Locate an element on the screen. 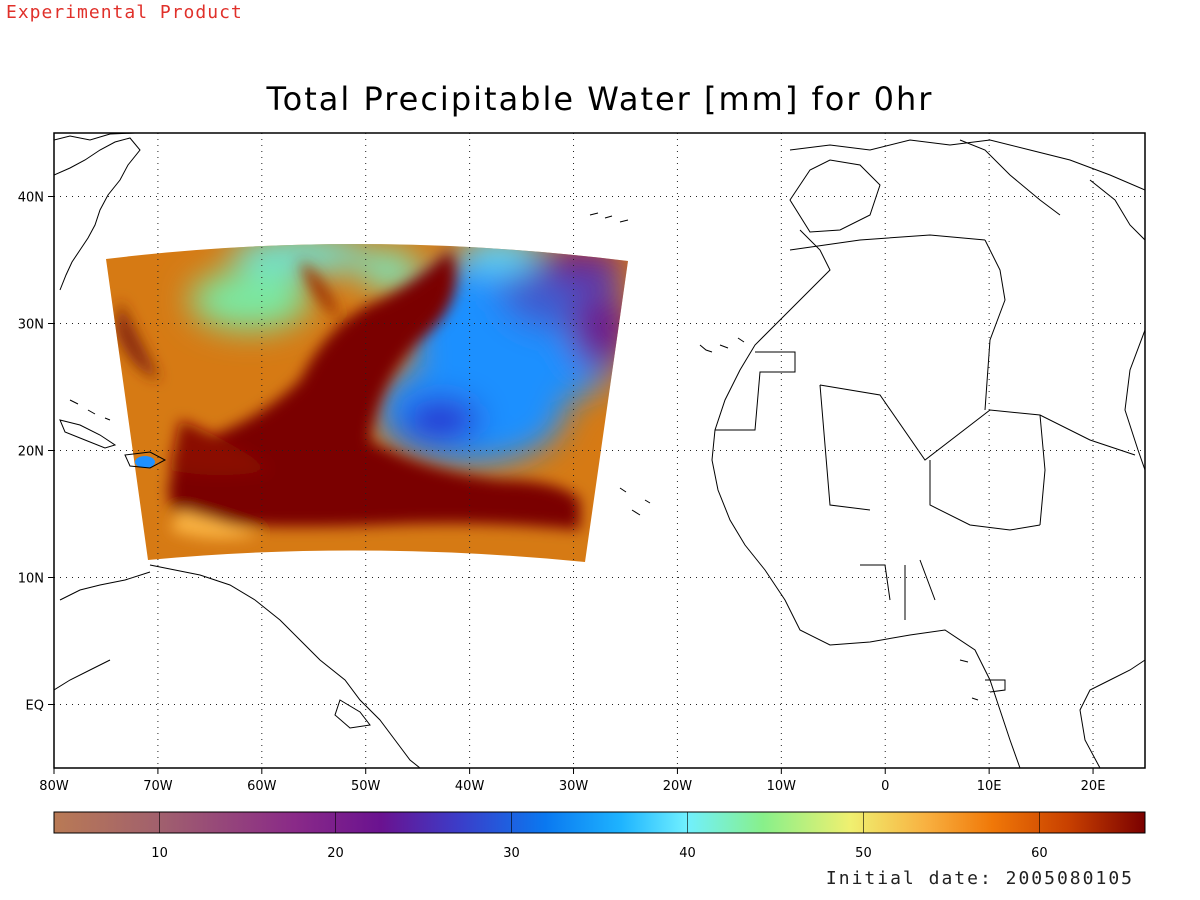 This screenshot has width=1200, height=900. colorbar-ticks: 10 20 30 40 50 60 is located at coordinates (599, 836).